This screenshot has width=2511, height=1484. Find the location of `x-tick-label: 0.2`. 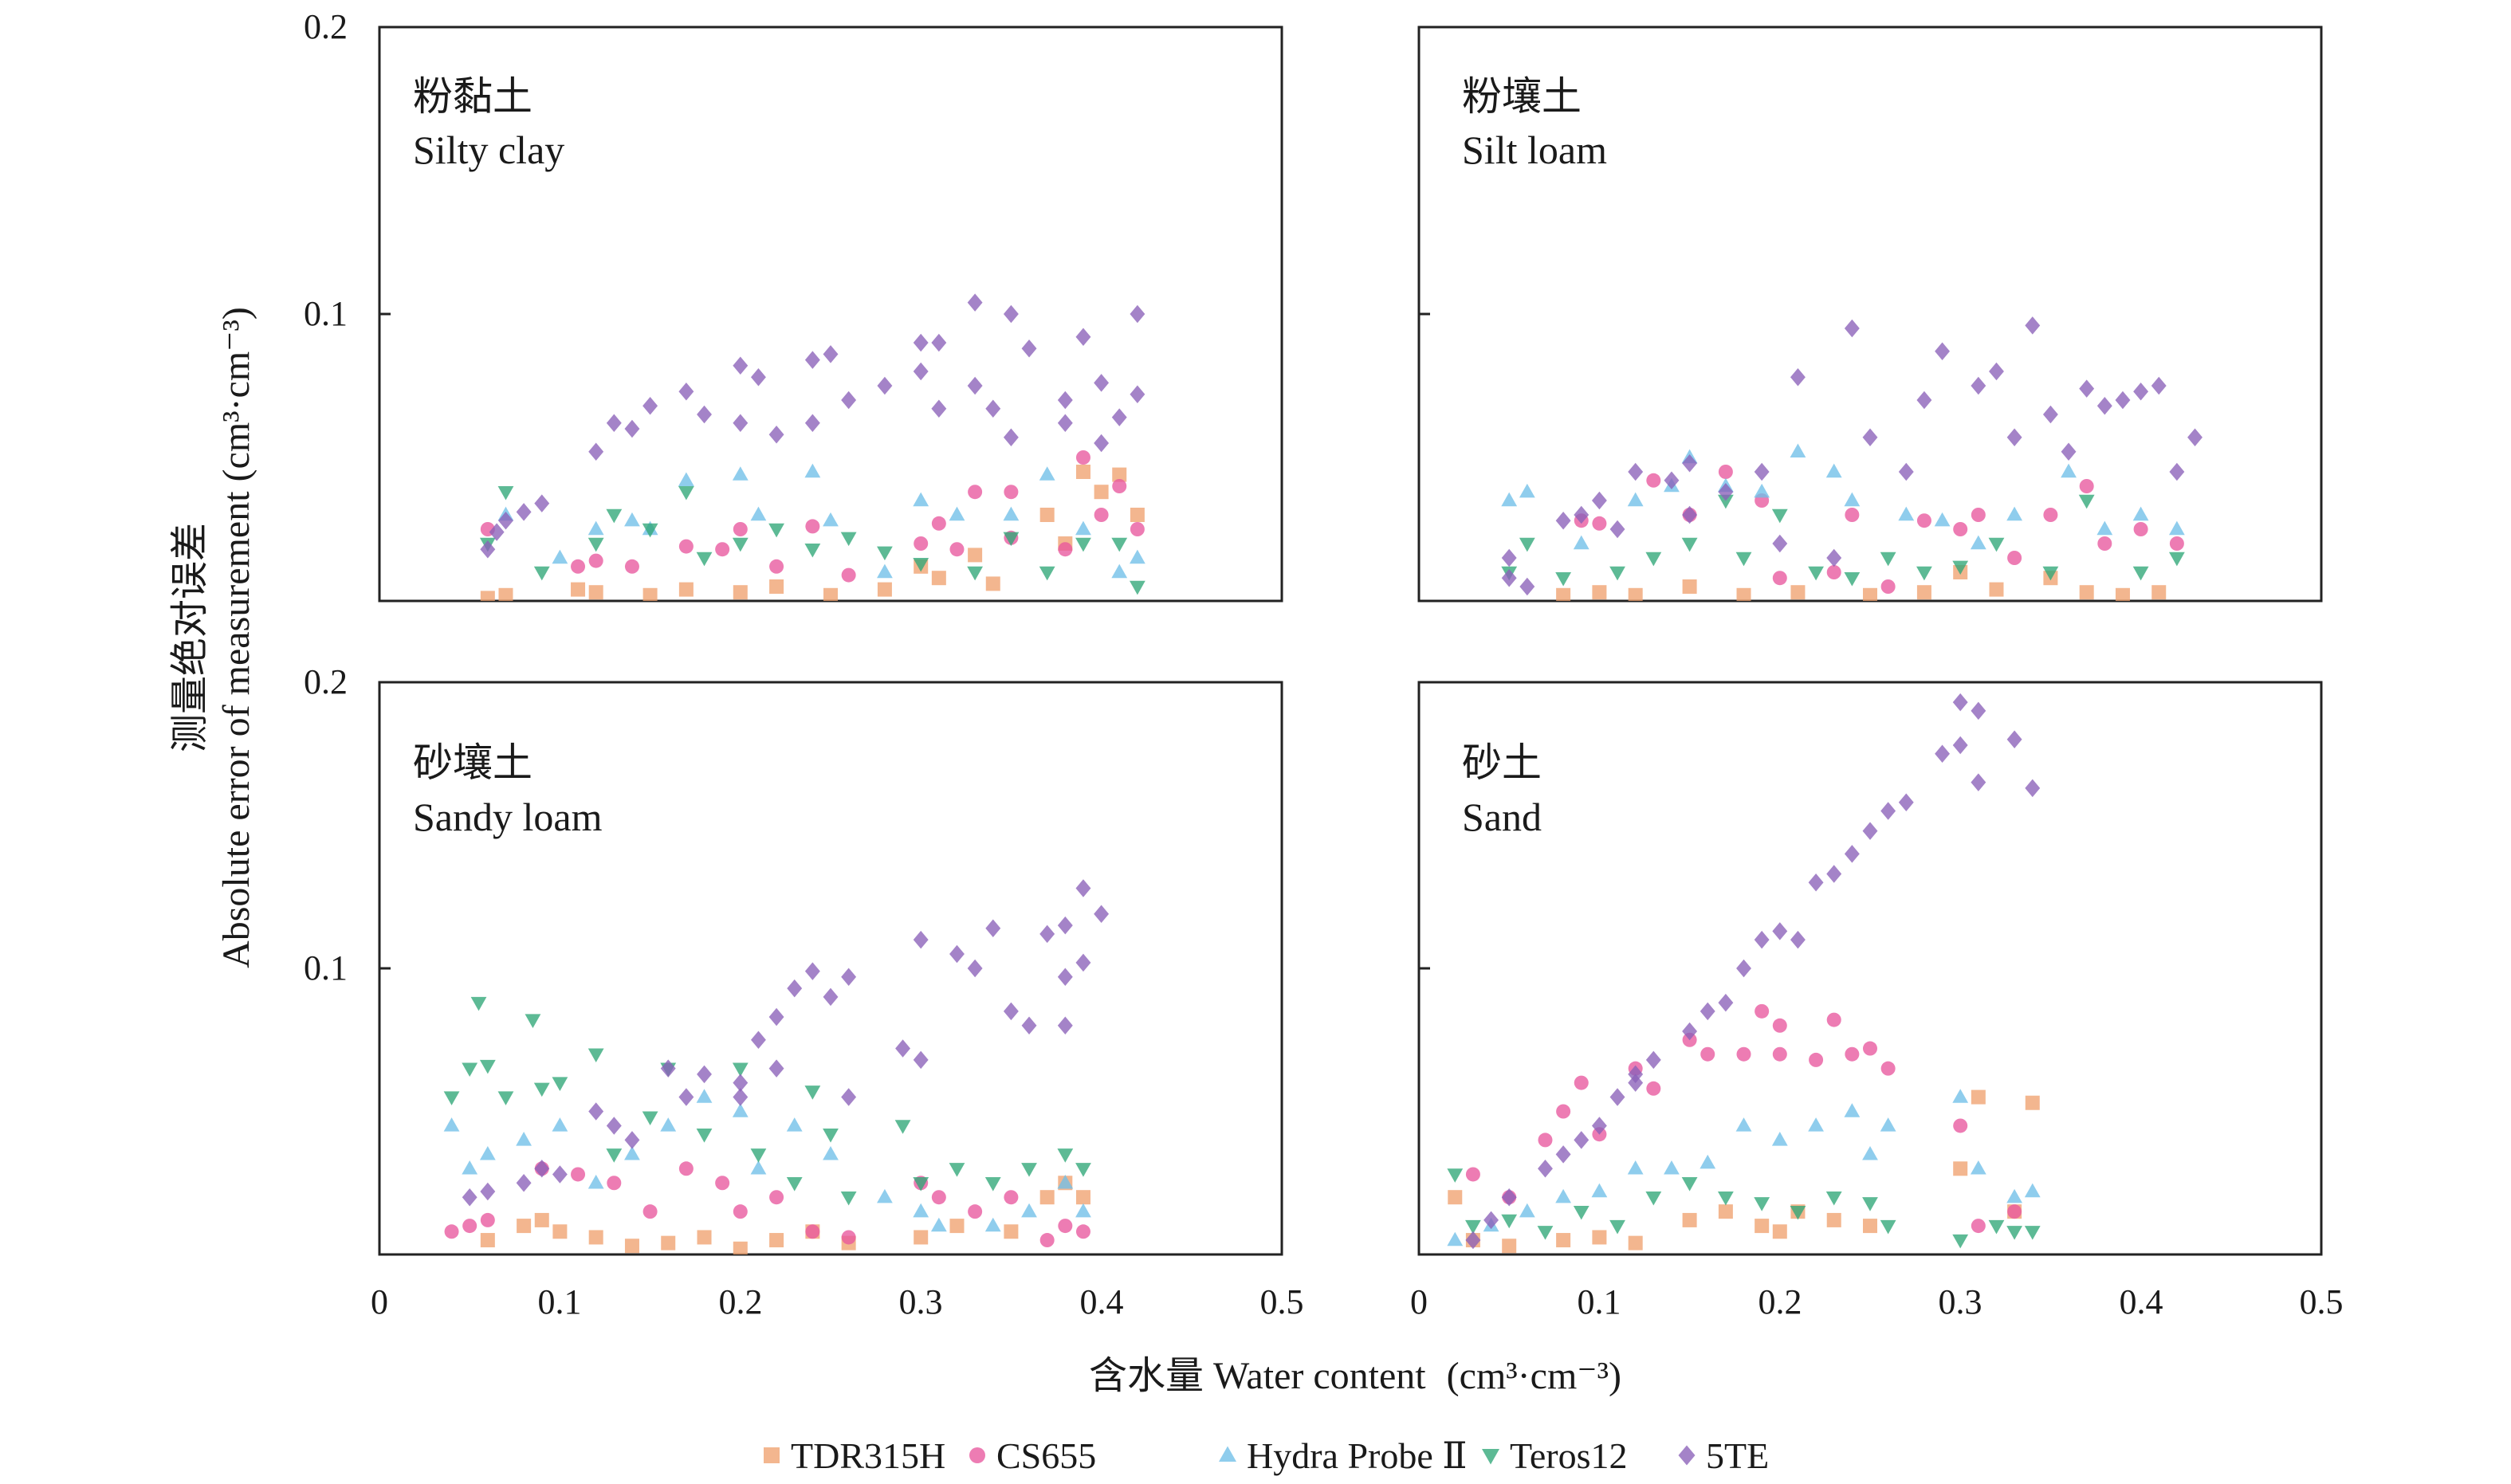

x-tick-label: 0.2 is located at coordinates (1780, 1301).